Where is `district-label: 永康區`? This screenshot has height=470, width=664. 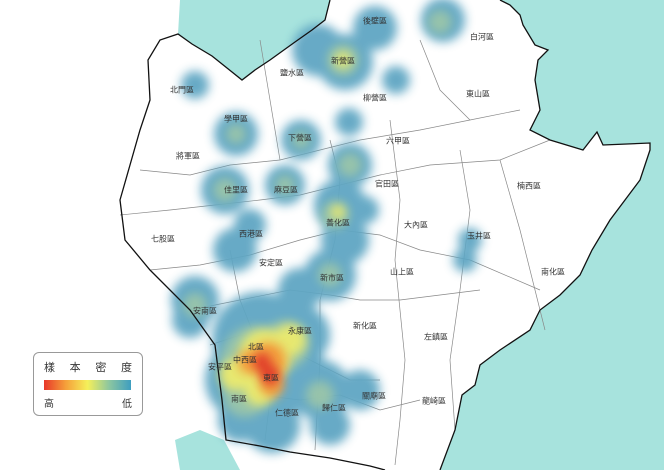 district-label: 永康區 is located at coordinates (300, 331).